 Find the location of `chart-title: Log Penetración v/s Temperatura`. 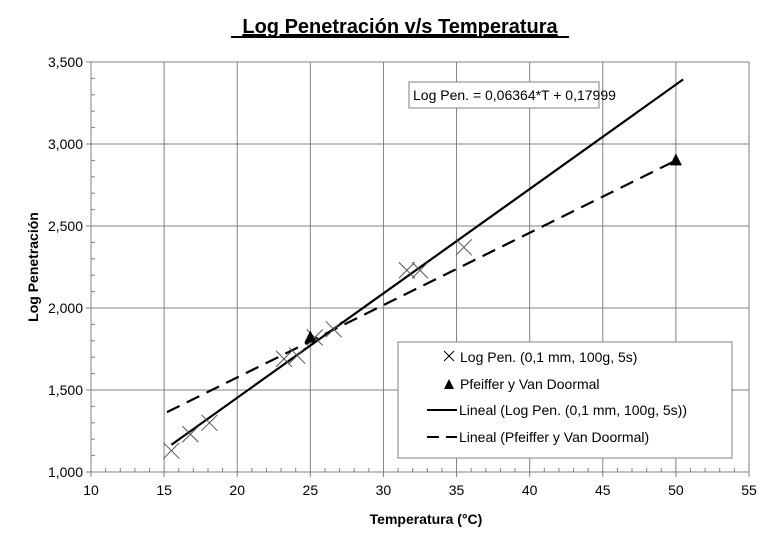

chart-title: Log Penetración v/s Temperatura is located at coordinates (400, 27).